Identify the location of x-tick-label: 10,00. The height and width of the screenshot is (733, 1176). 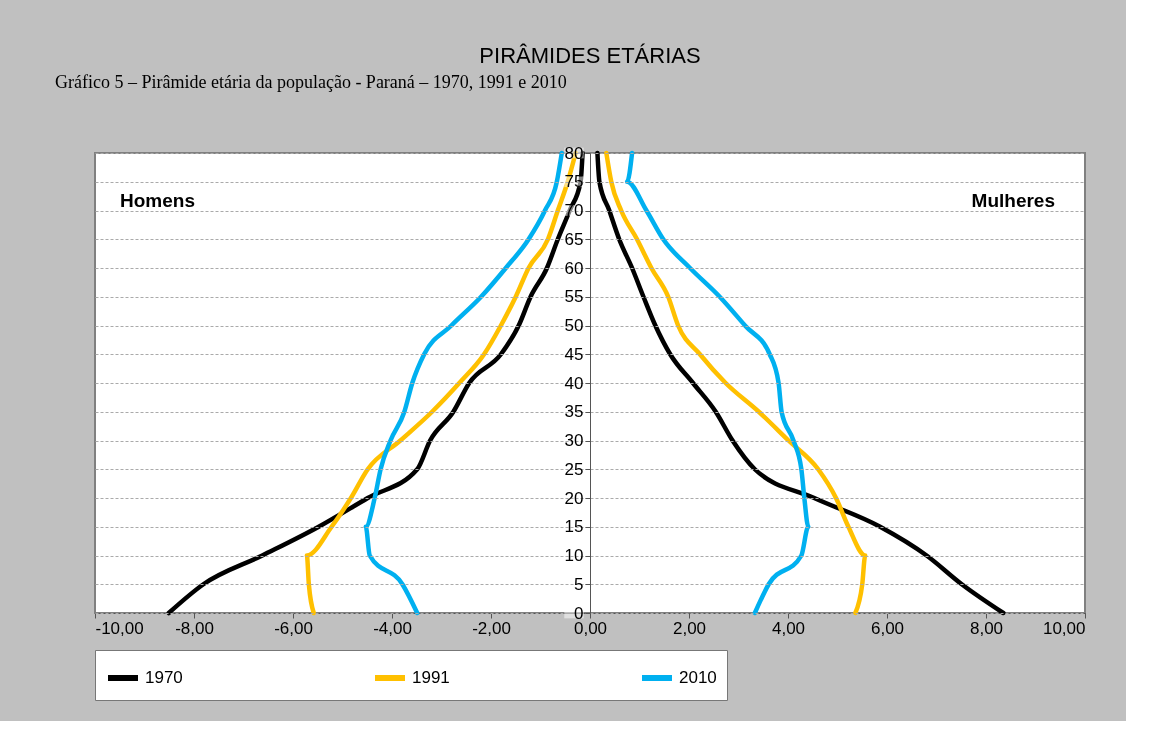
(1064, 628).